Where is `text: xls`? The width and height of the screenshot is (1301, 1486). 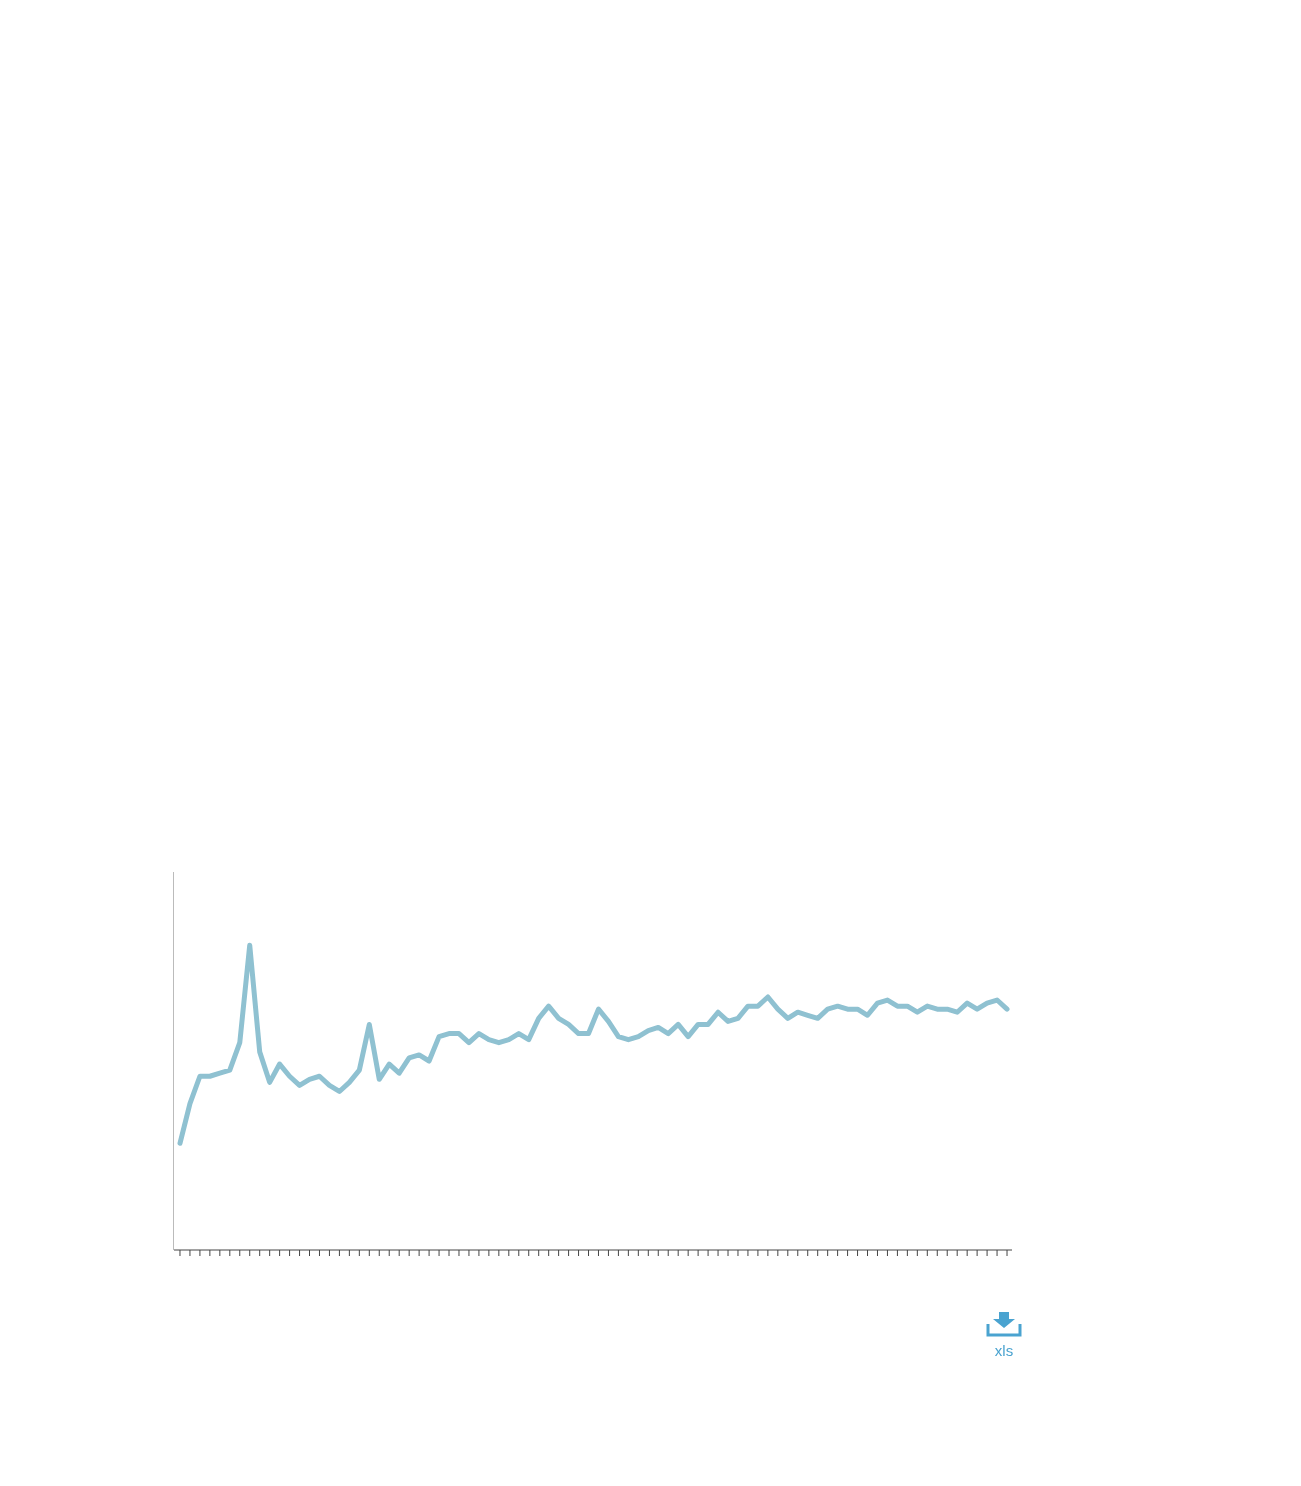 text: xls is located at coordinates (1004, 1350).